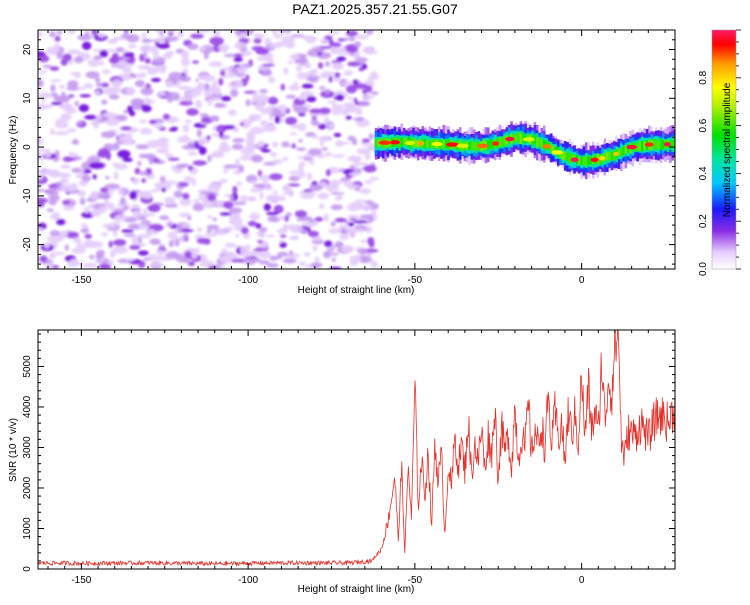  Describe the element at coordinates (727, 149) in the screenshot. I see `colorbar-label: Normalized spectral amplitude` at that location.